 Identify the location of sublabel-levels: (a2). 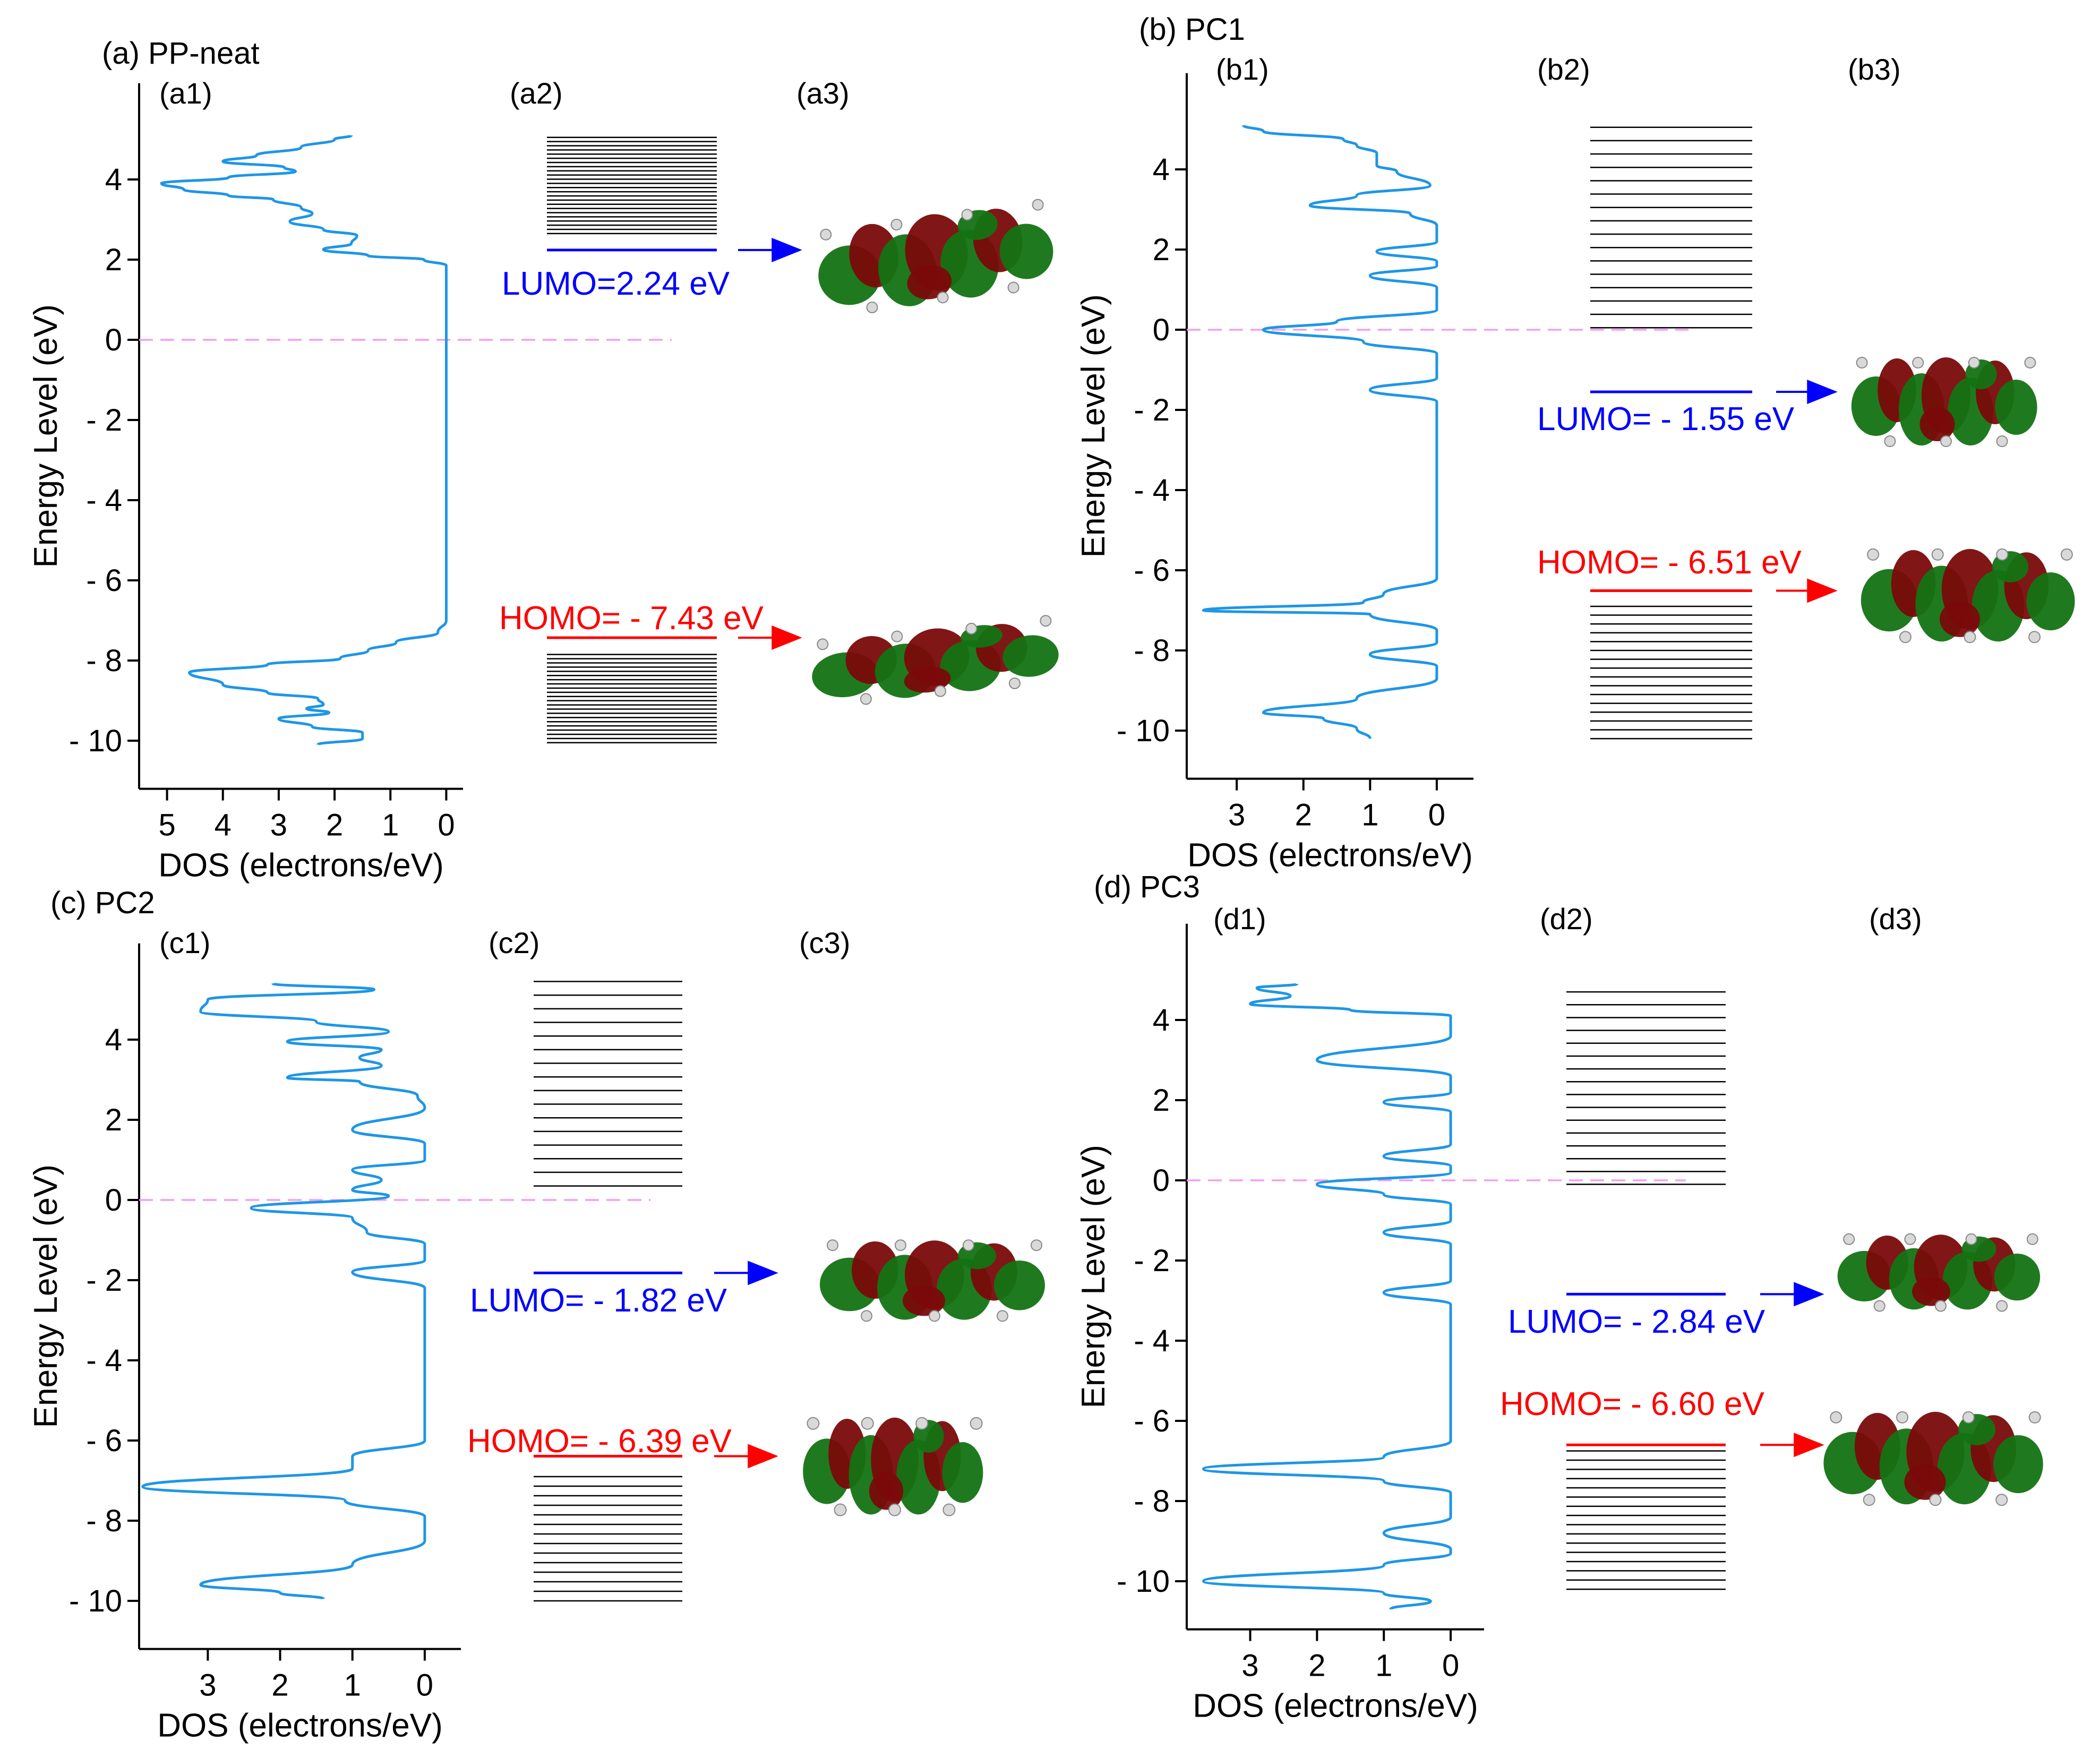
(536, 93).